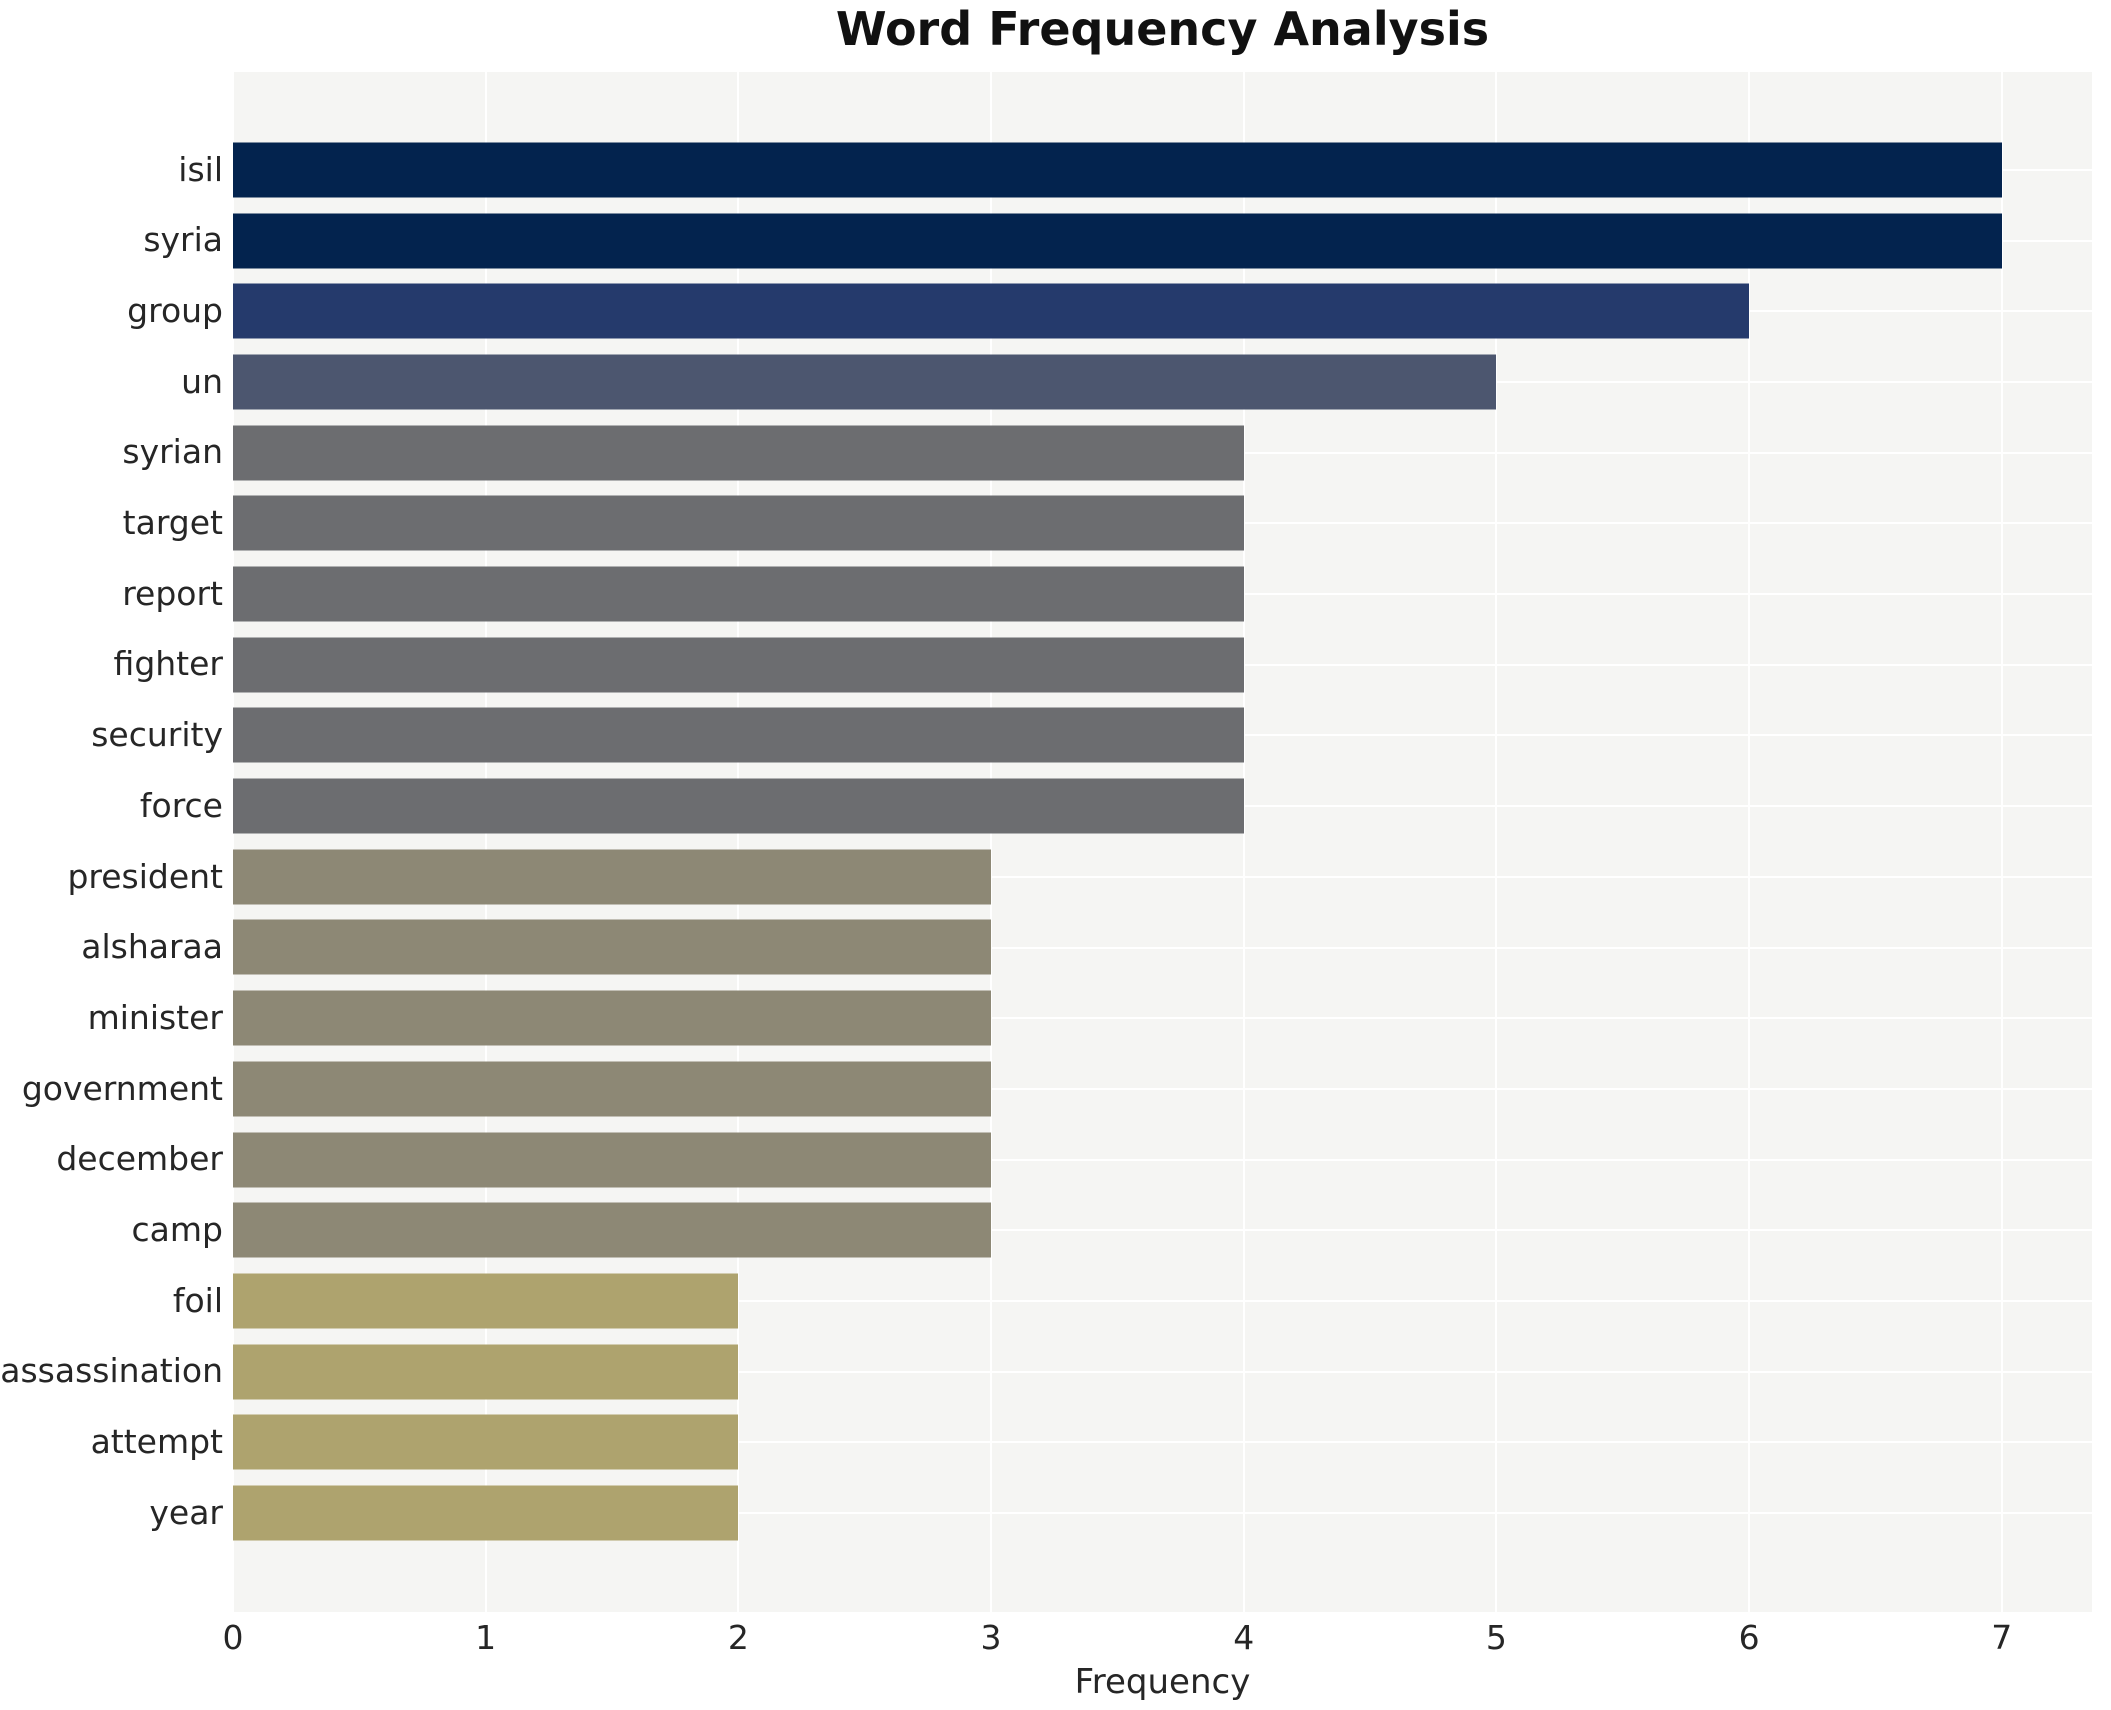 This screenshot has width=2111, height=1710. I want to click on bar-camp, so click(612, 1230).